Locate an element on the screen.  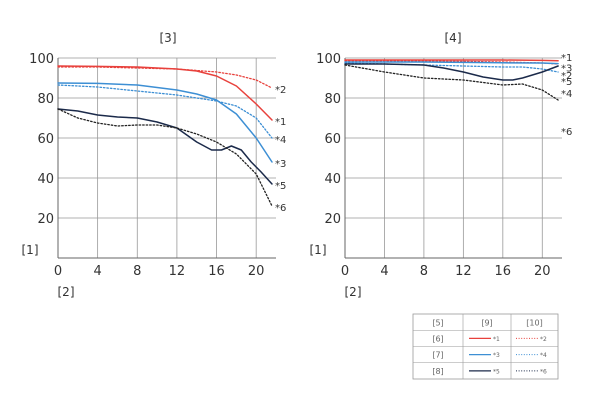
legend-header-cell: [9] is located at coordinates (486, 323).